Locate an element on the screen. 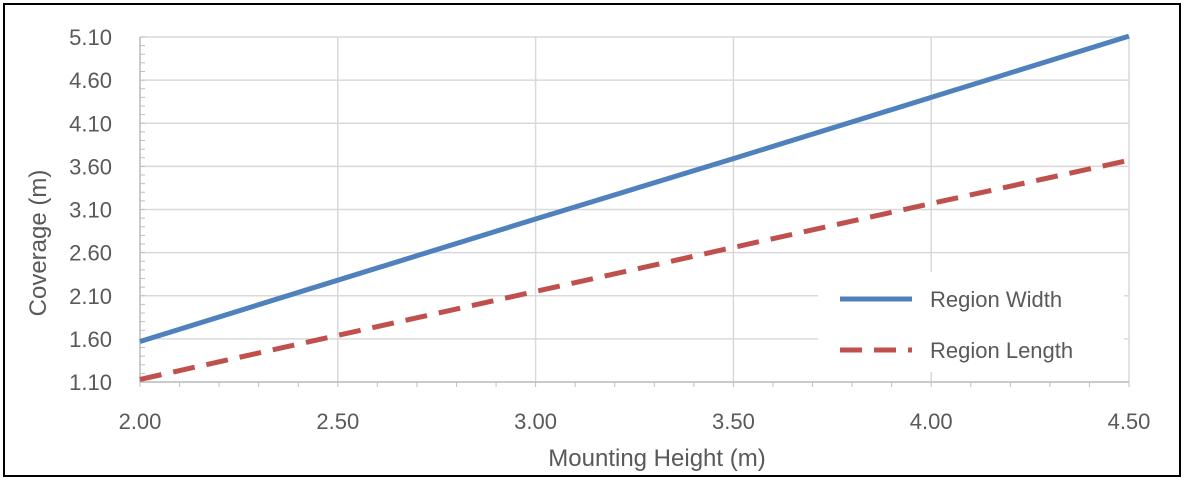 This screenshot has height=483, width=1188. legend-label: Region Width is located at coordinates (996, 299).